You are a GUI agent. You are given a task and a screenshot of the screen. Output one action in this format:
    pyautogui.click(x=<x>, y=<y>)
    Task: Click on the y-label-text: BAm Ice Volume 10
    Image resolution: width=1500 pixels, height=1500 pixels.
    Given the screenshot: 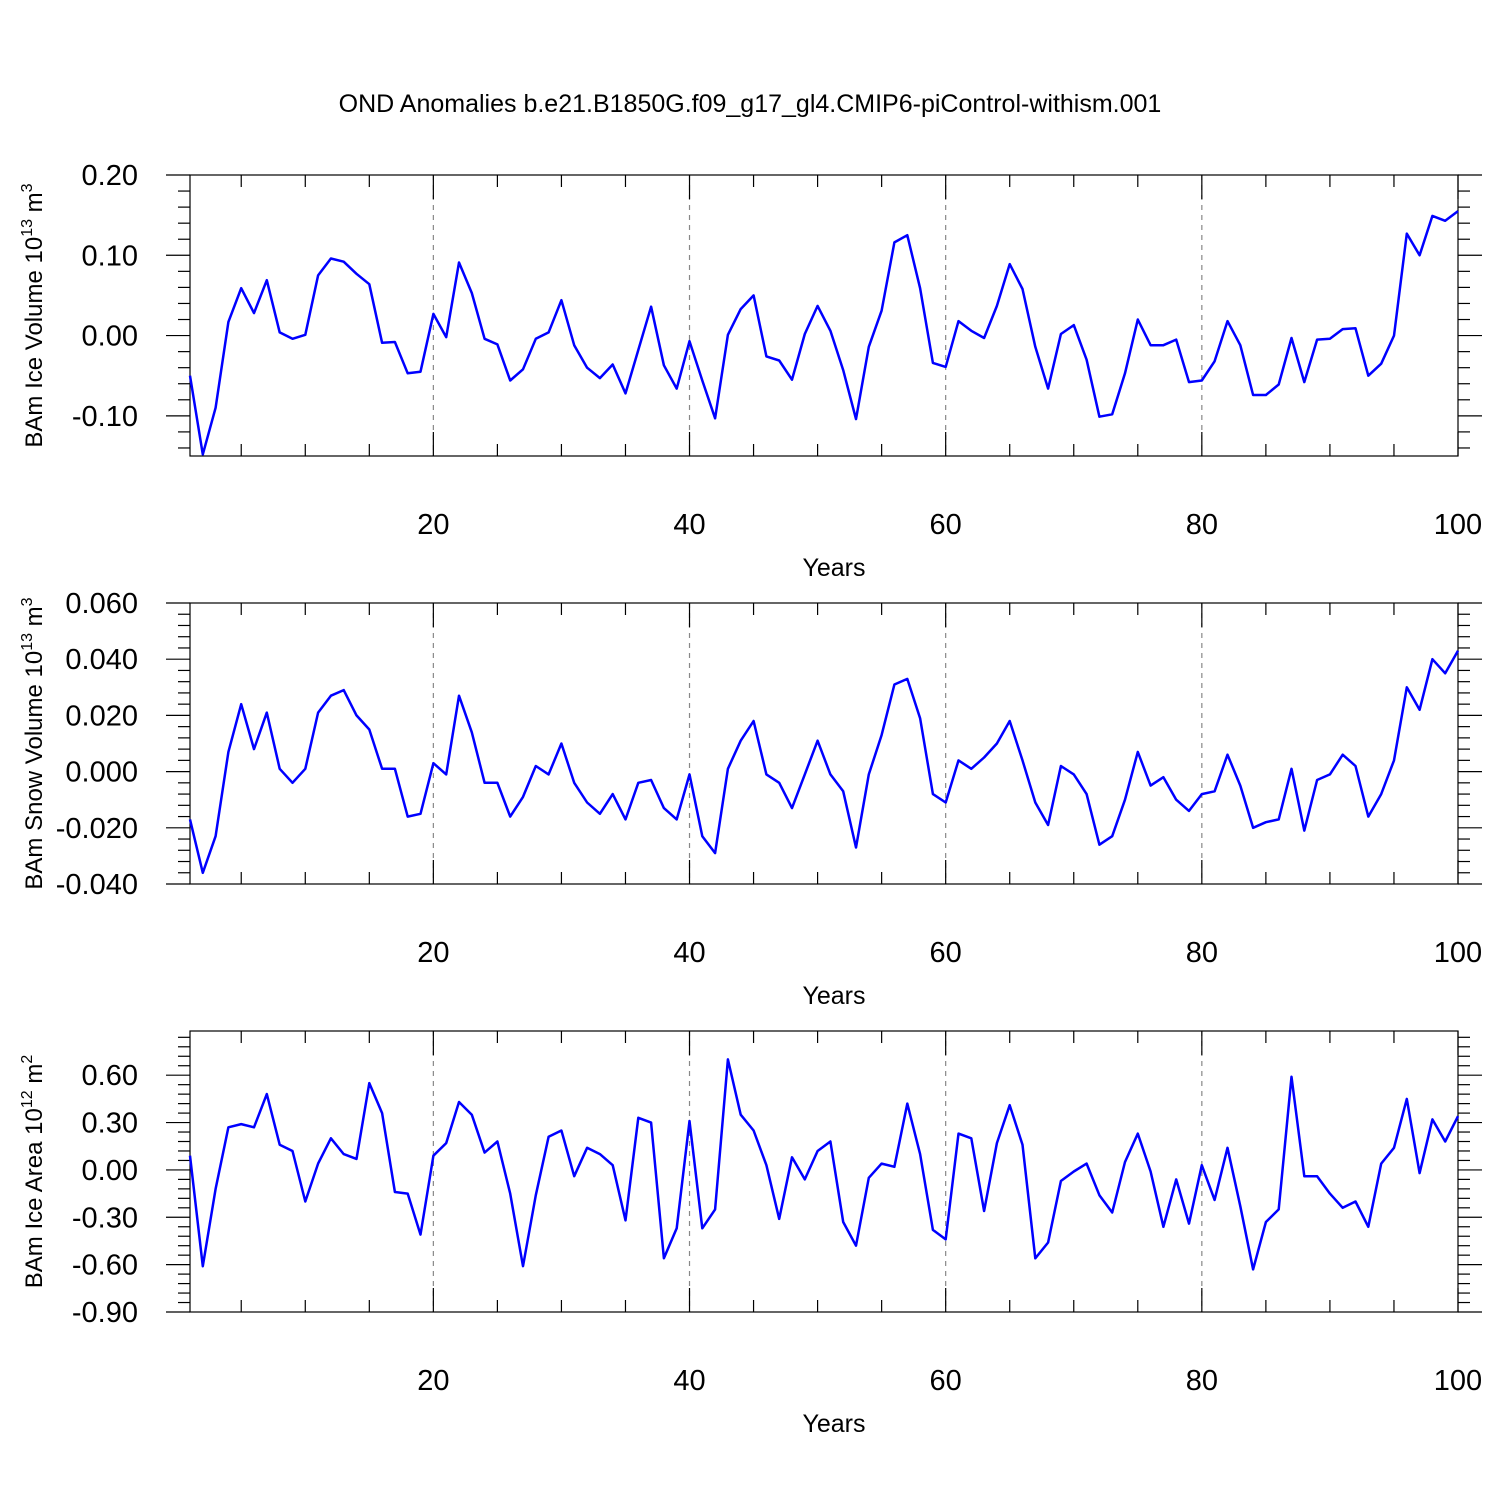 What is the action you would take?
    pyautogui.click(x=34, y=342)
    